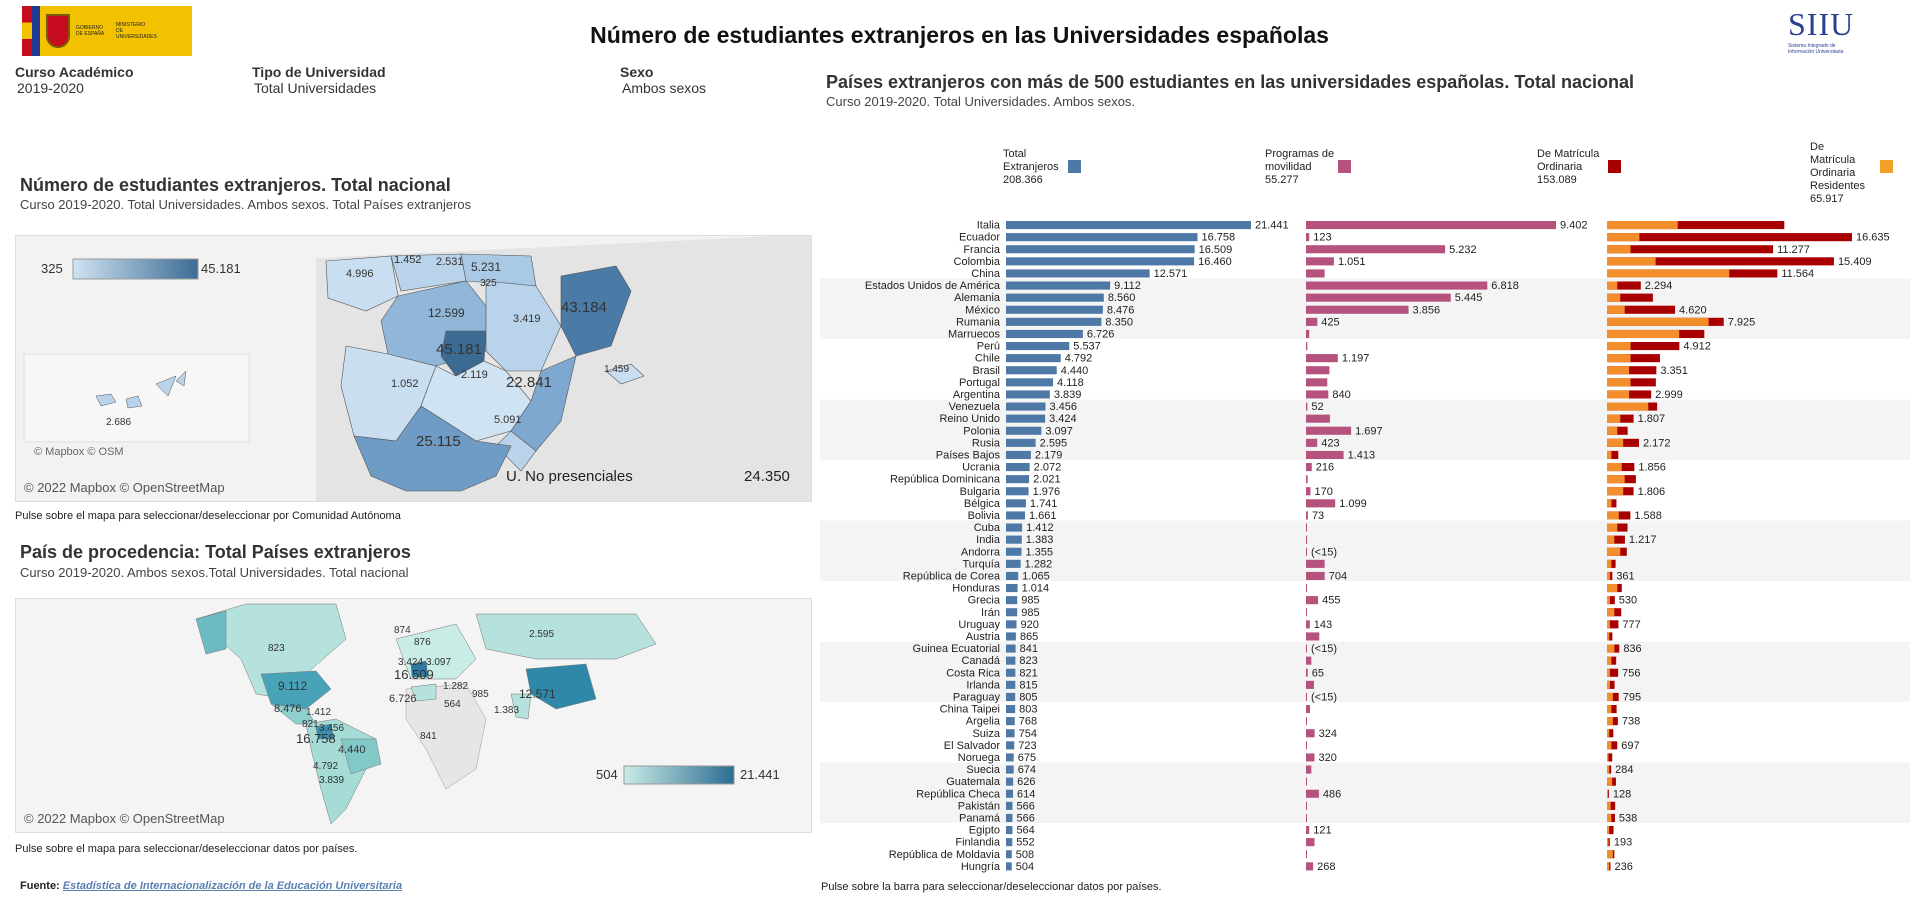  I want to click on filter-value: 2019-2020, so click(50, 88).